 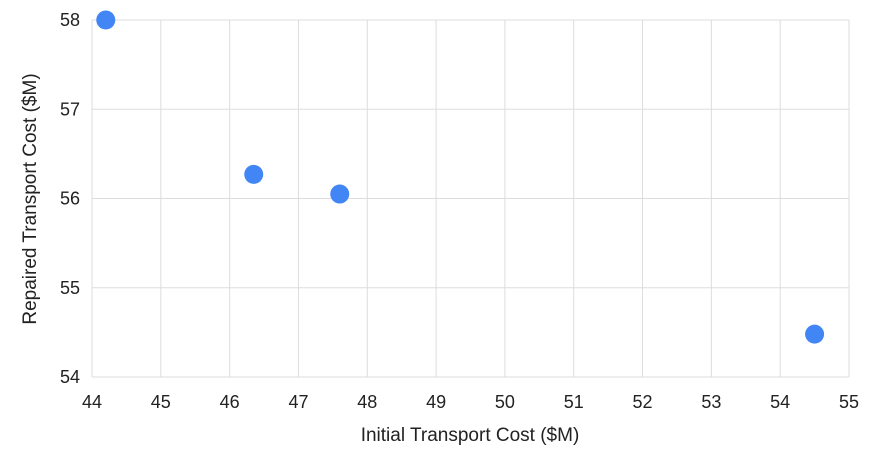 What do you see at coordinates (574, 402) in the screenshot?
I see `x-tick-label: 51` at bounding box center [574, 402].